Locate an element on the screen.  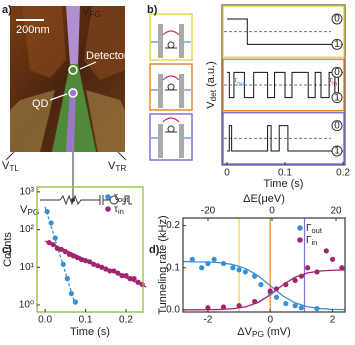
tau-in-main: τ is located at coordinates (331, 79).